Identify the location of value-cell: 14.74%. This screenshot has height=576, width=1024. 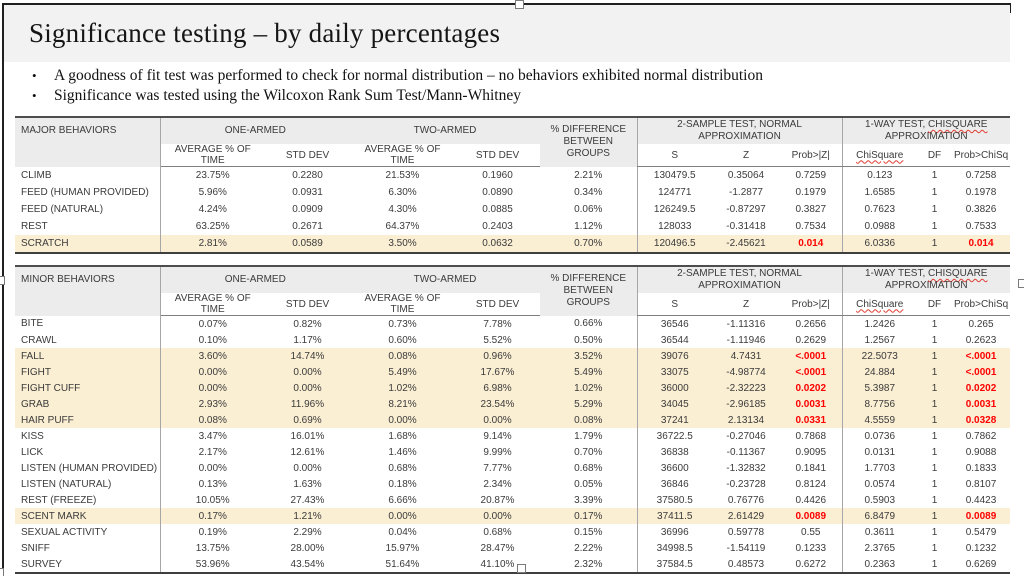
(307, 356).